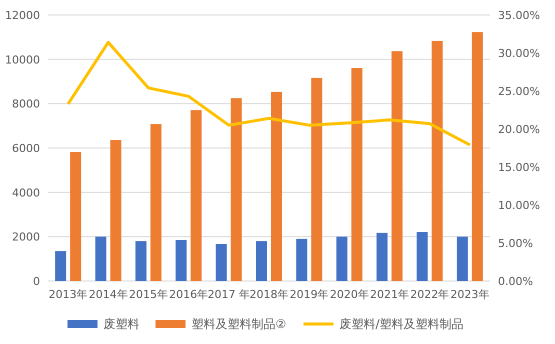 The image size is (555, 344). What do you see at coordinates (519, 205) in the screenshot?
I see `y2-tick-label: 10.00%` at bounding box center [519, 205].